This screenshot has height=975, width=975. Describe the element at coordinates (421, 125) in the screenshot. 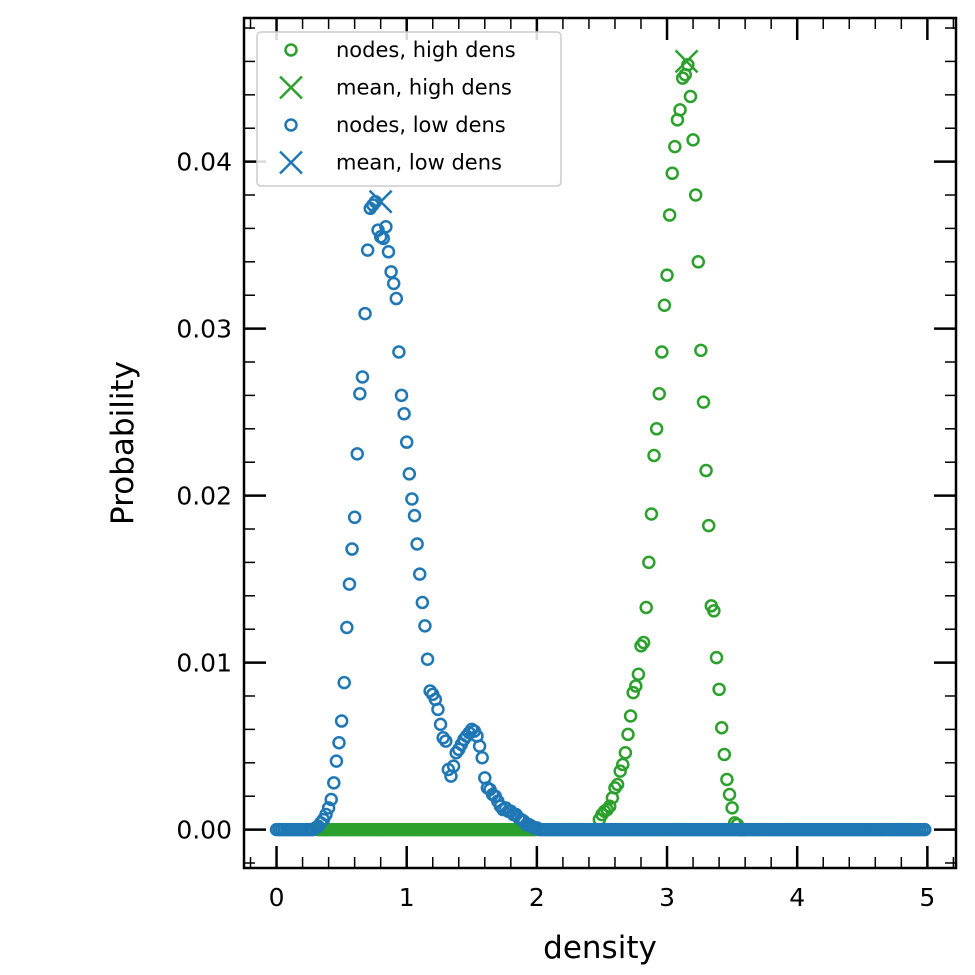

I see `legend-label: nodes, low dens` at that location.